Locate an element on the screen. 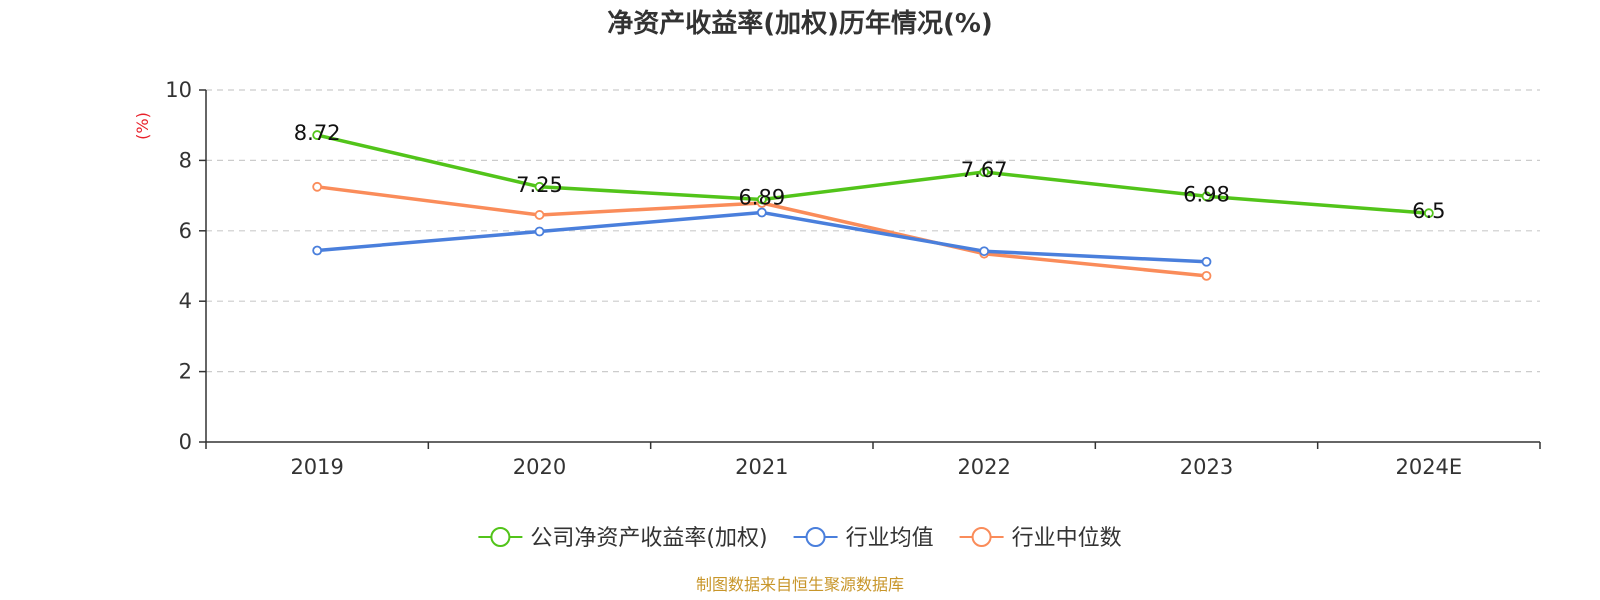  data-labels: 8.72 7.25 6.89 7.67 6.98 6.5 is located at coordinates (870, 172).